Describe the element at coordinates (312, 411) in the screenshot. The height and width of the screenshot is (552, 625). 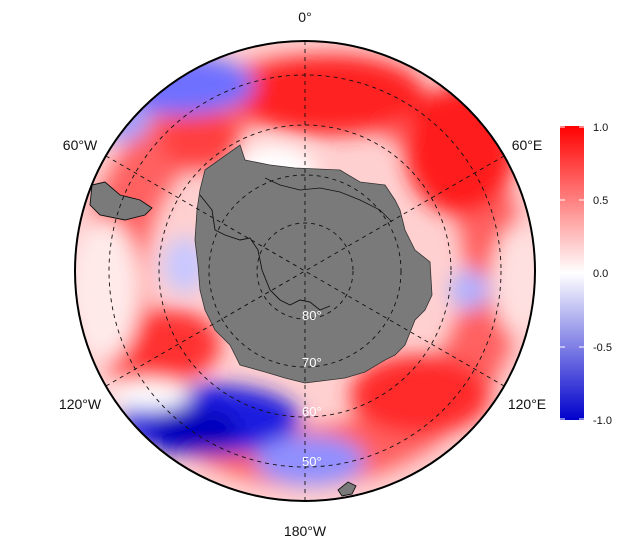
I see `lat-label-60: 60°` at that location.